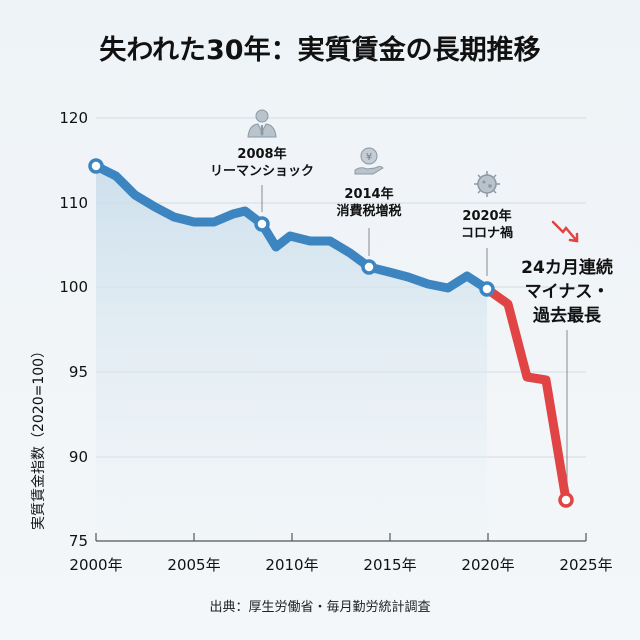 The image size is (640, 640). I want to click on y-tick: 110, so click(73, 203).